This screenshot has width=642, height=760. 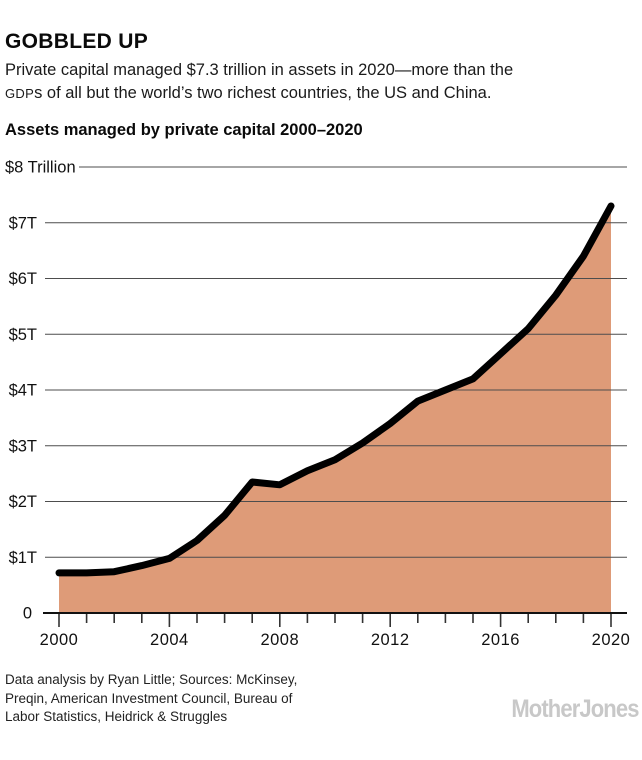 I want to click on credit-line: Labor Statistics, Heidrick & Struggles, so click(x=116, y=716).